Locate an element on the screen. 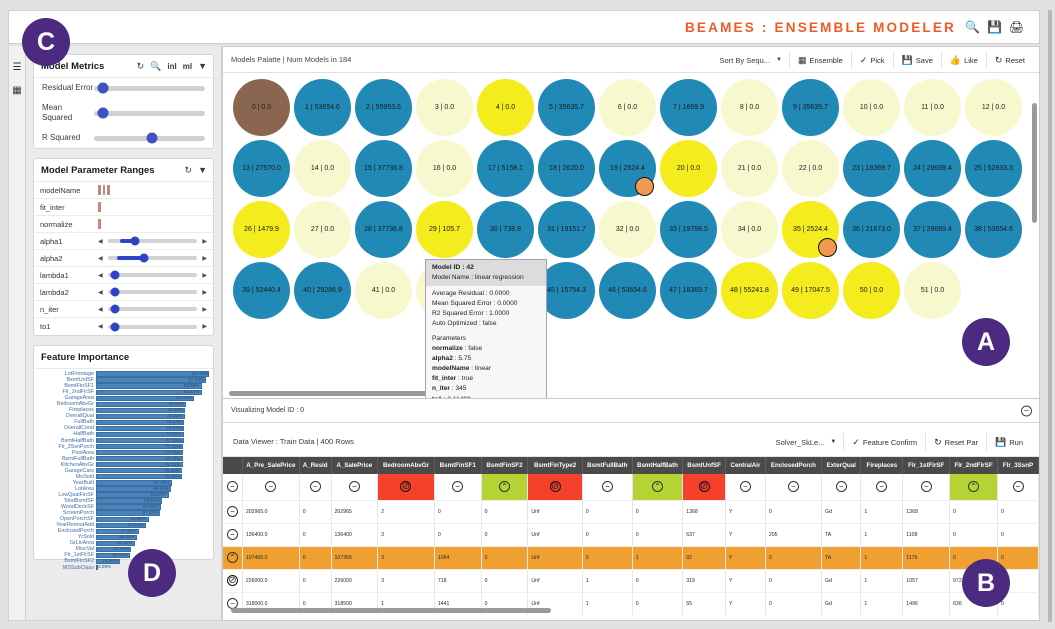 The image size is (1055, 629). feature-confirm-button: ✓ Feature Confirm is located at coordinates (884, 442).